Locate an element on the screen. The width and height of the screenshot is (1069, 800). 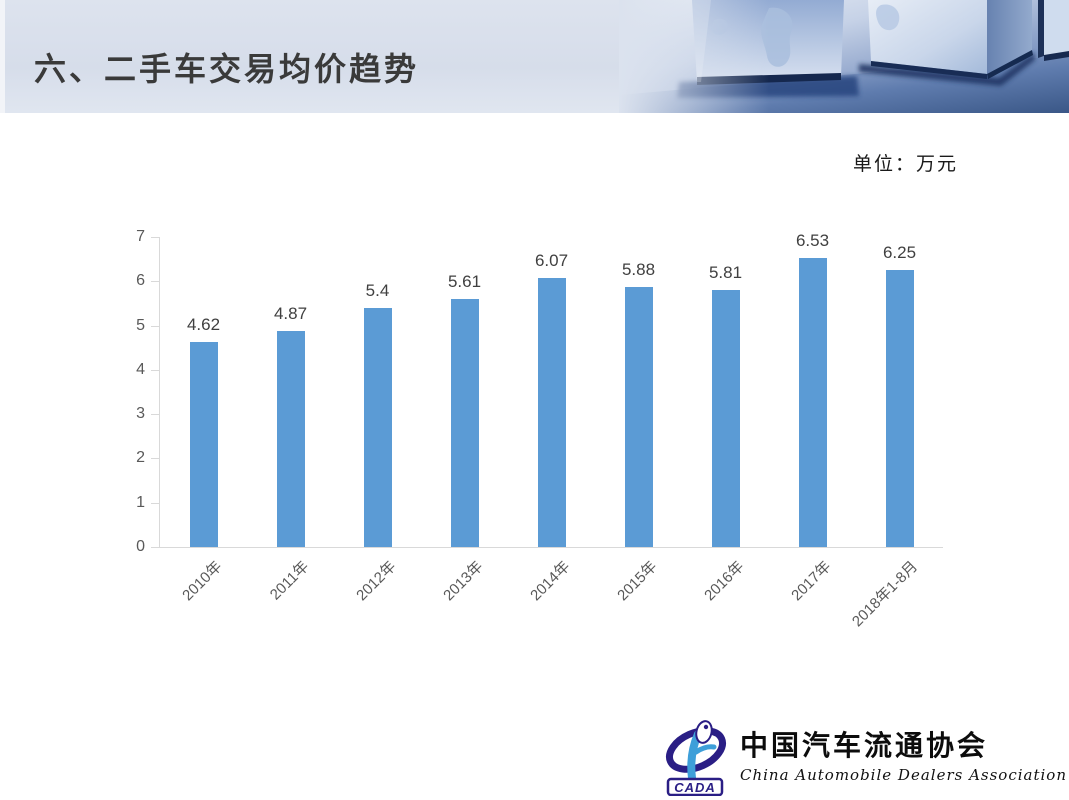
x-tick-label: 2010年 is located at coordinates (202, 581).